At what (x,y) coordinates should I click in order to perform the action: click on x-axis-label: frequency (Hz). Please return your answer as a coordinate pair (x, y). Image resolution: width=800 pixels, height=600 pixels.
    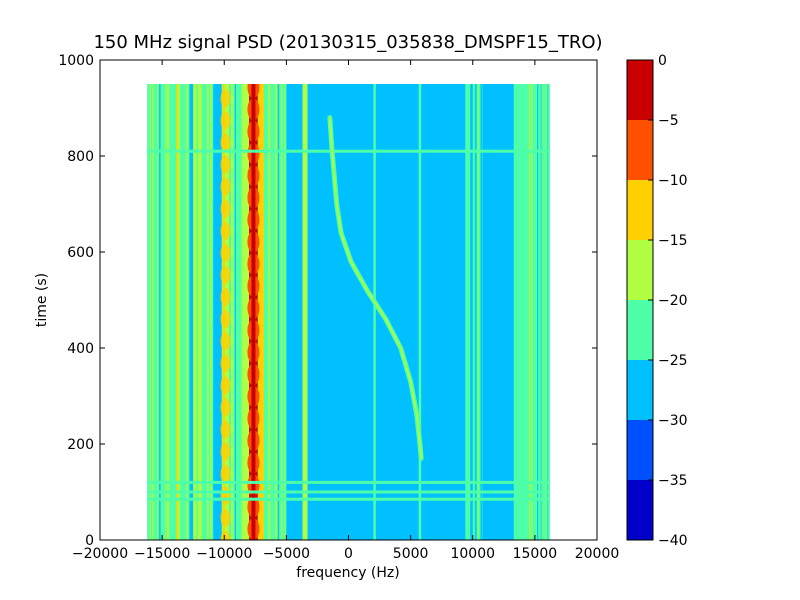
    Looking at the image, I should click on (347, 573).